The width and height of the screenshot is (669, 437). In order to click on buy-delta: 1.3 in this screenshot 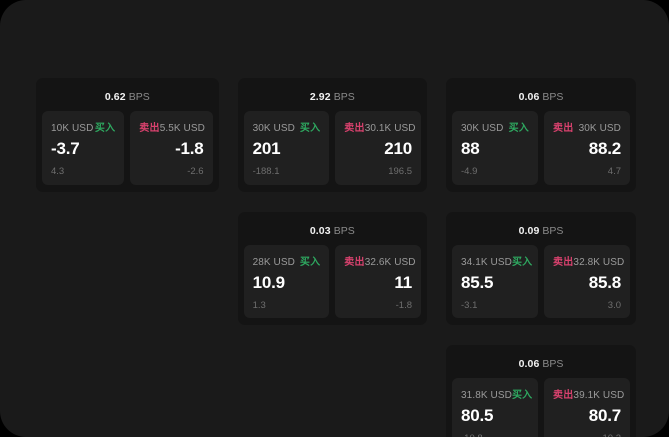, I will do `click(259, 305)`.